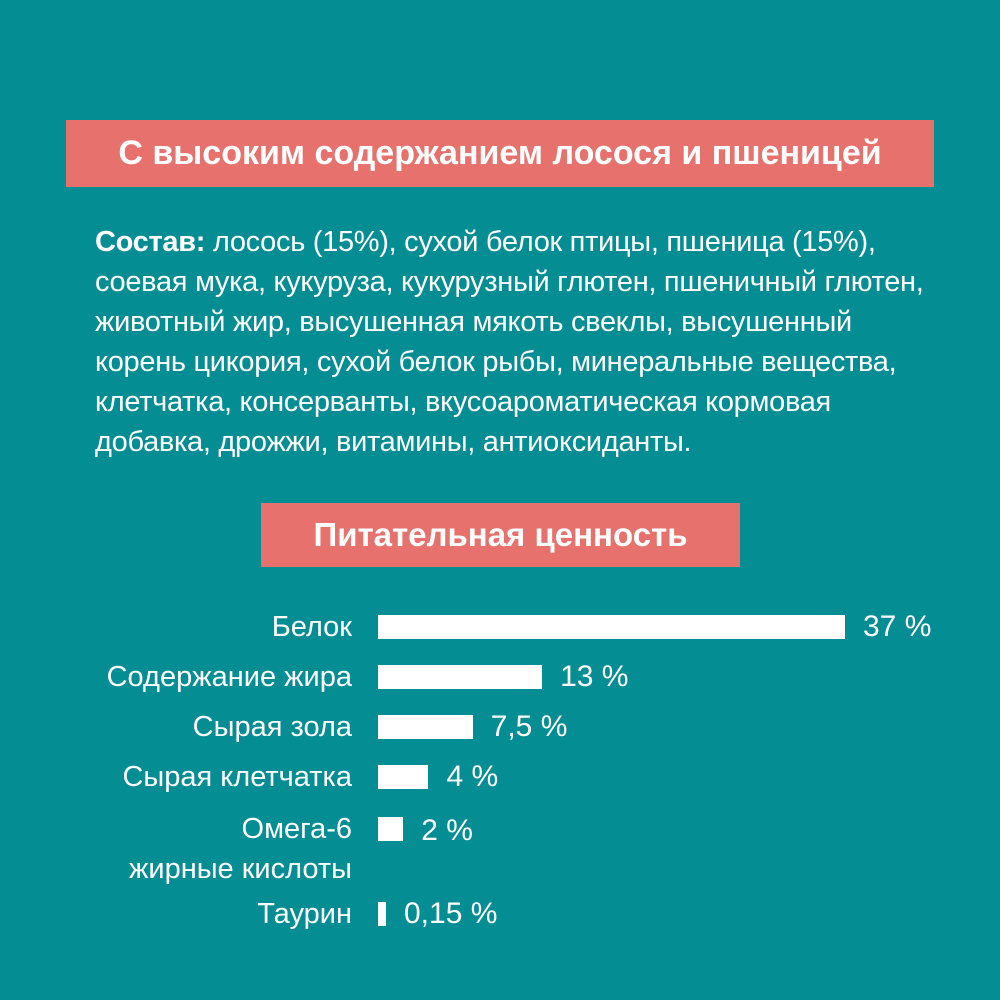 This screenshot has width=1000, height=1000. I want to click on bar-label: Содержание жира, so click(176, 677).